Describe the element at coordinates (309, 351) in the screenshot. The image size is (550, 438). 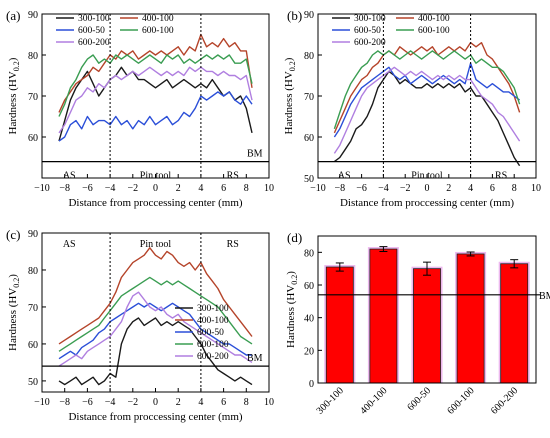
I see `y-tick-label: 20` at that location.